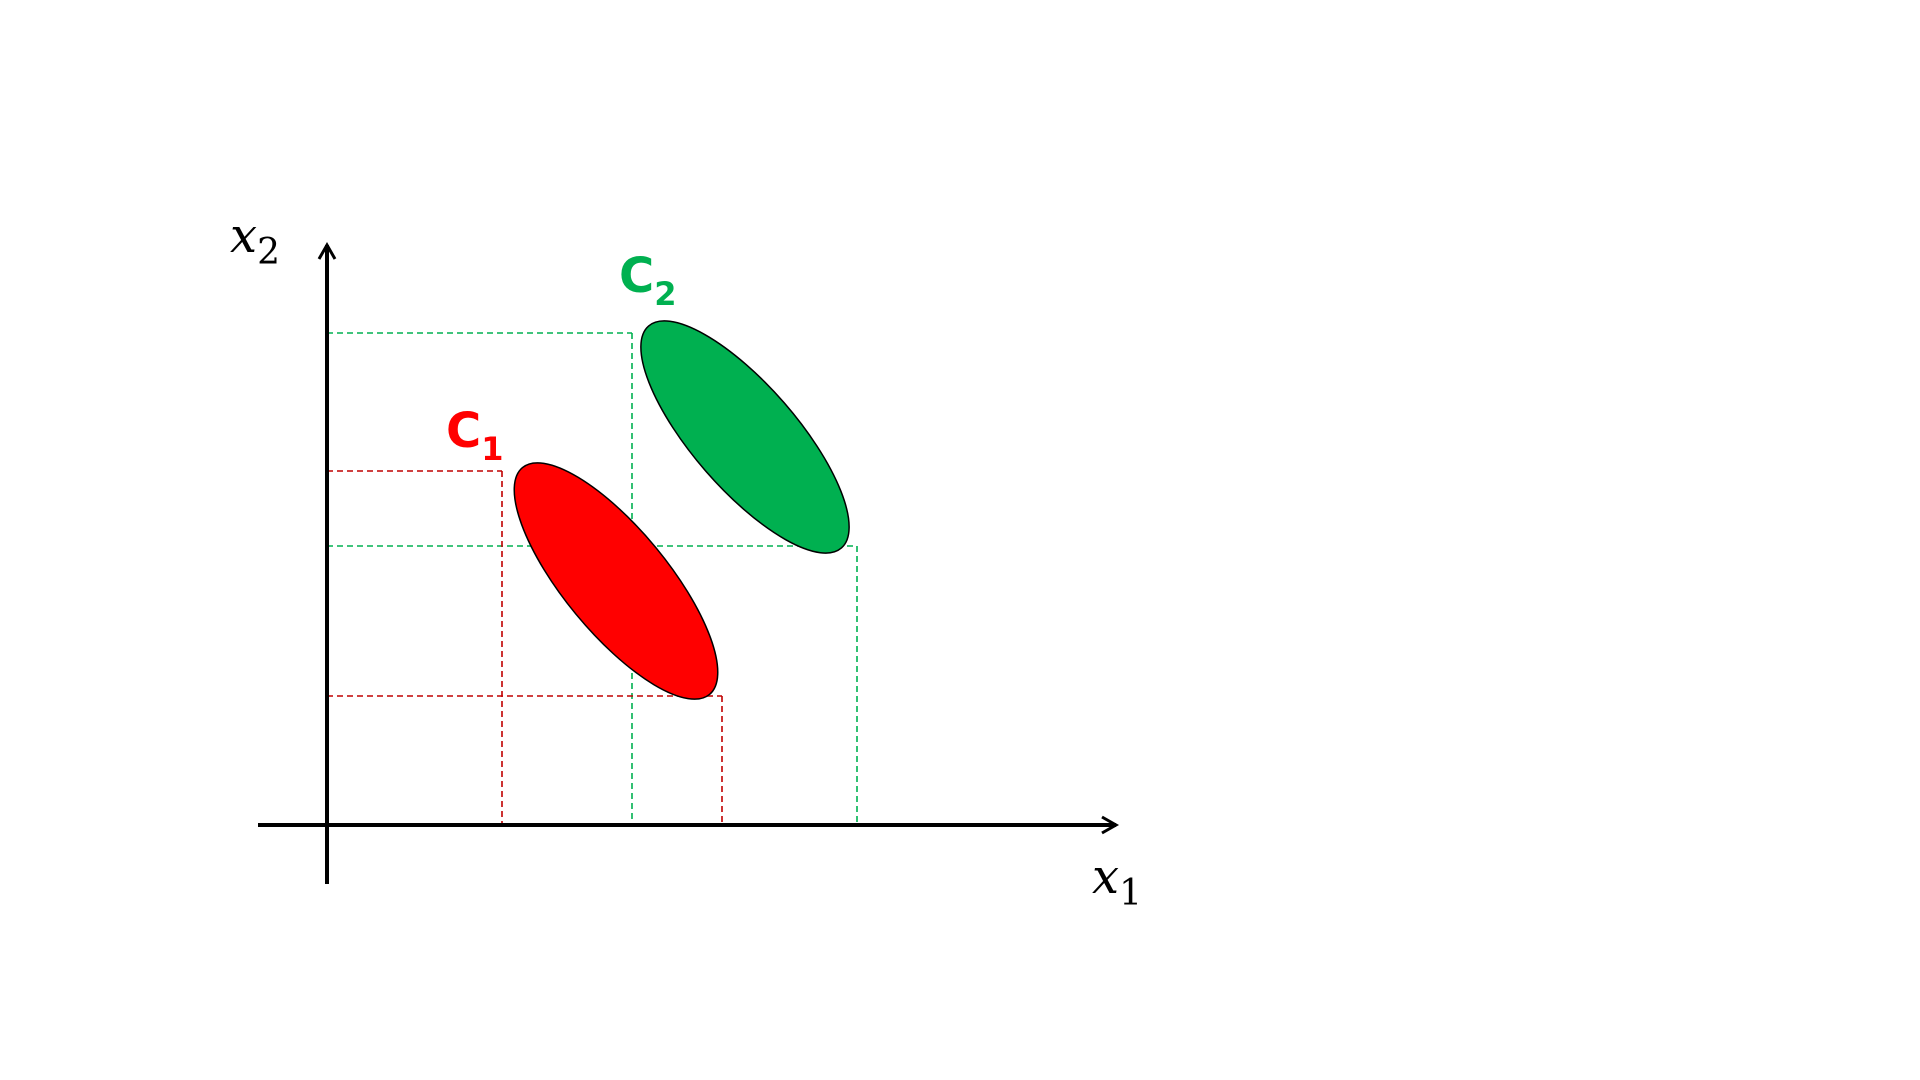  I want to click on c1-projection-guides, so click(525, 647).